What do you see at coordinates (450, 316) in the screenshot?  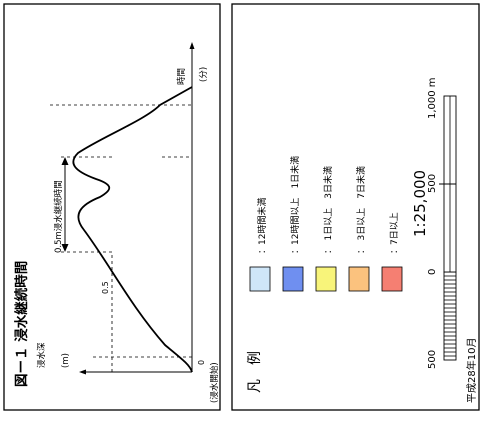 I see `scale-bar-ticks` at bounding box center [450, 316].